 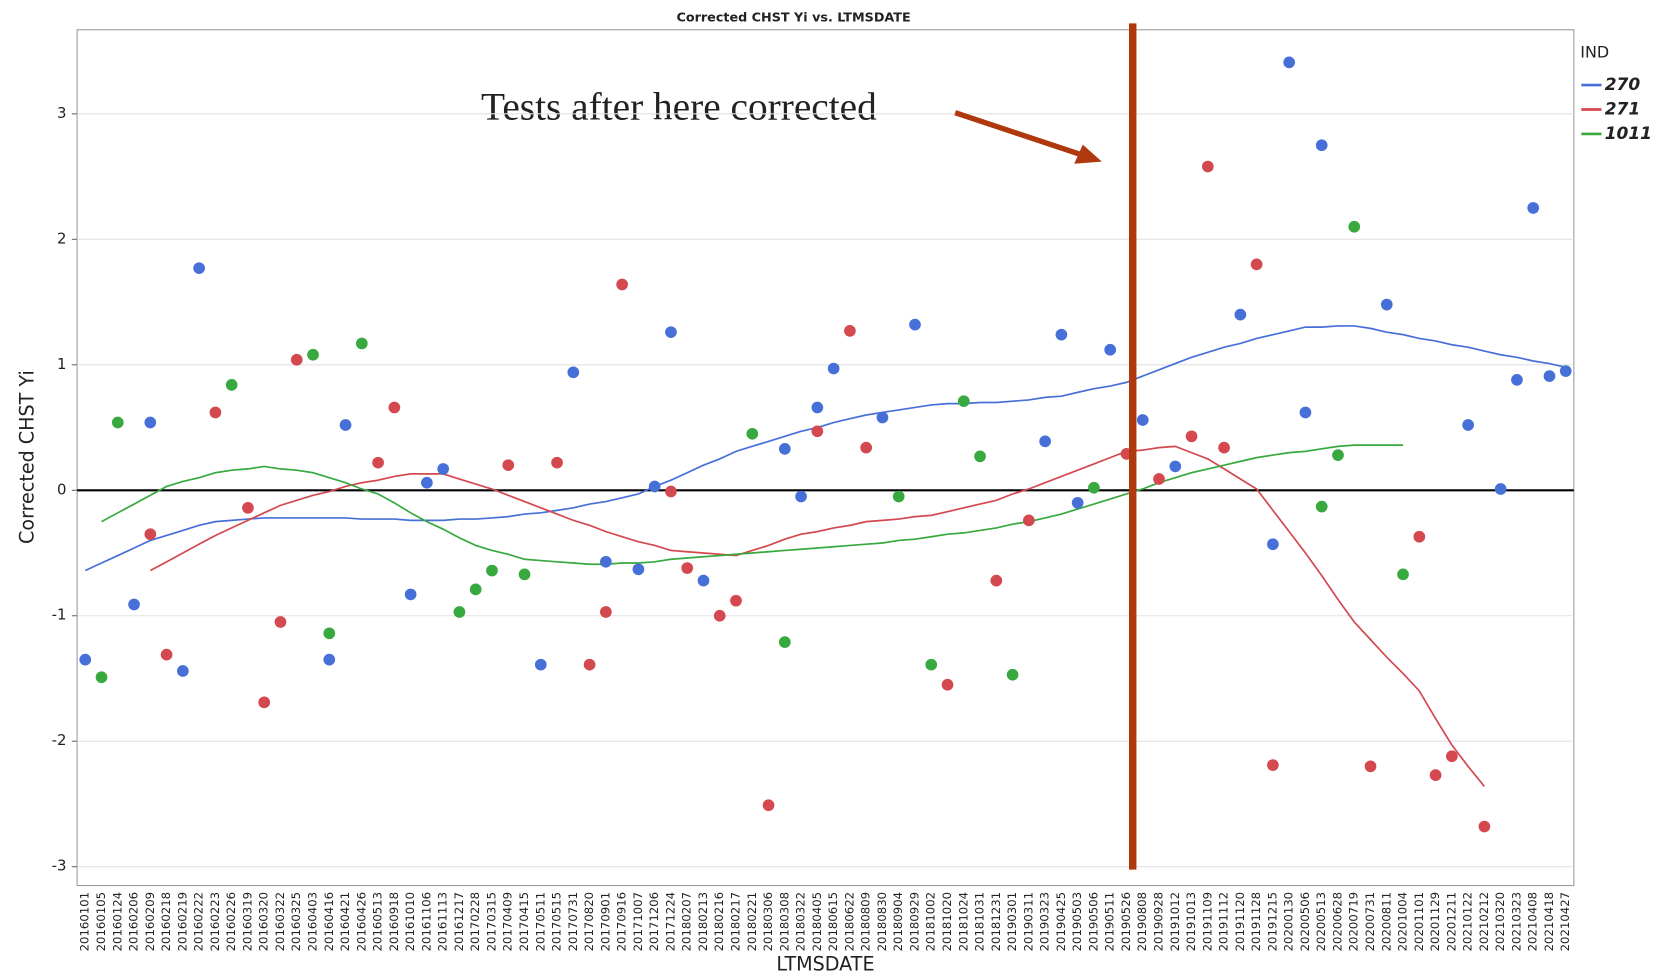 I want to click on x-tick-label: 20180929, so click(x=914, y=922).